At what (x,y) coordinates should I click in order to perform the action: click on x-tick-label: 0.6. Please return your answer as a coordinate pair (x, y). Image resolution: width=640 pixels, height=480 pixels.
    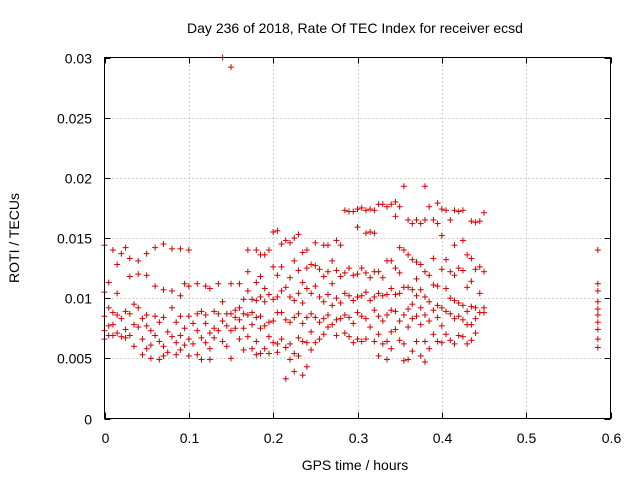
    Looking at the image, I should click on (612, 438).